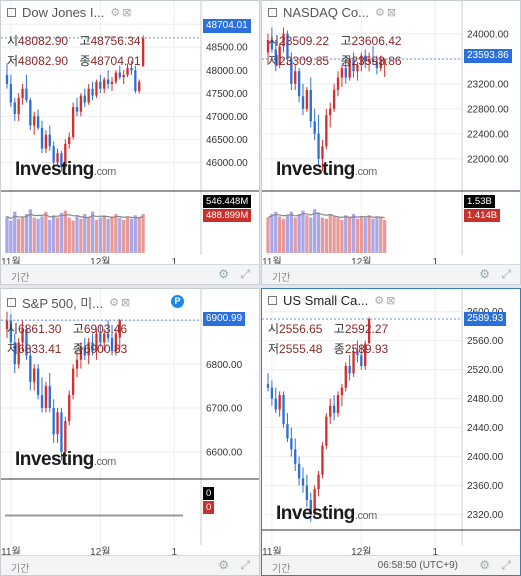 The width and height of the screenshot is (521, 576). I want to click on high-value: 23606.42, so click(376, 41).